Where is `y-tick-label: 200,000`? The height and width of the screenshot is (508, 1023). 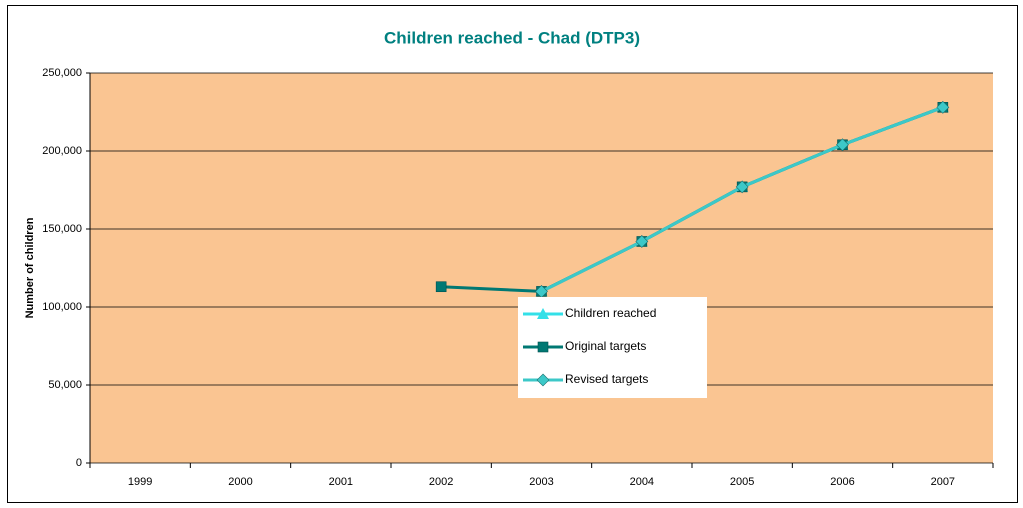
y-tick-label: 200,000 is located at coordinates (62, 151).